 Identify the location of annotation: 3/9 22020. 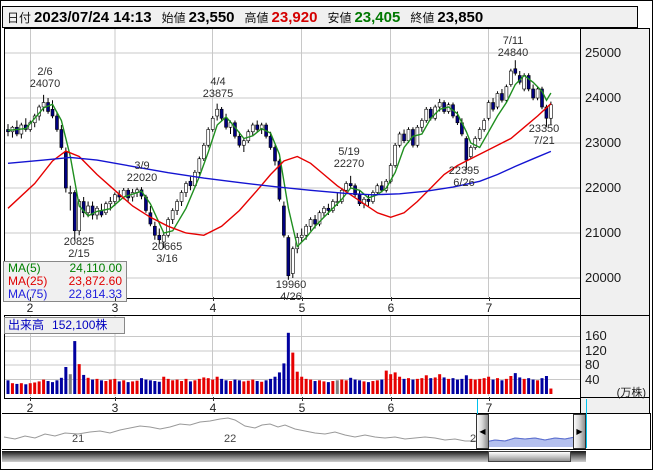
(142, 172).